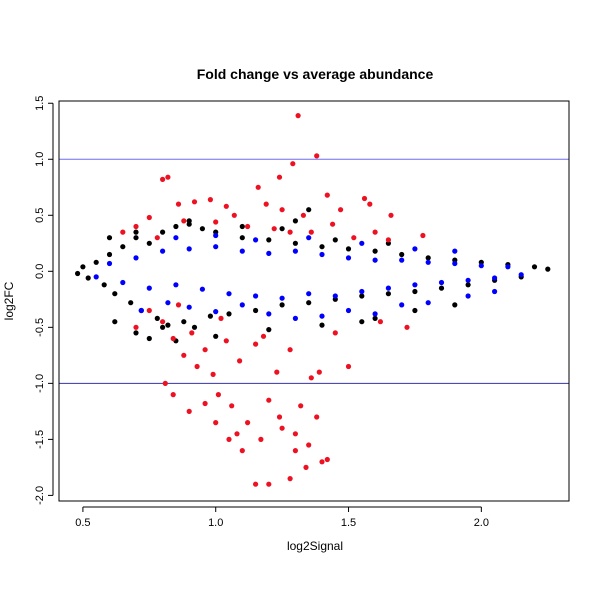 Image resolution: width=600 pixels, height=600 pixels. I want to click on y-tick-label-5: 0.5, so click(40, 215).